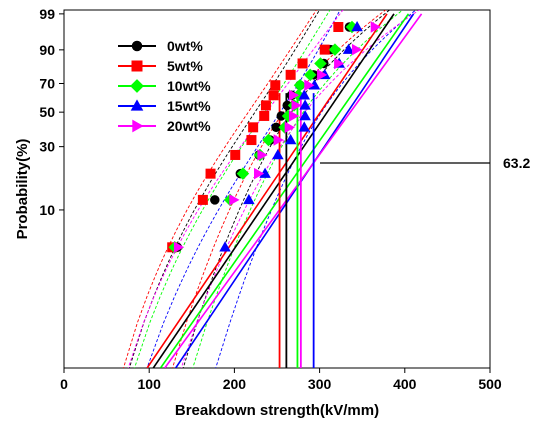 The image size is (550, 423). I want to click on annotation-63-2: 63.2, so click(425, 163).